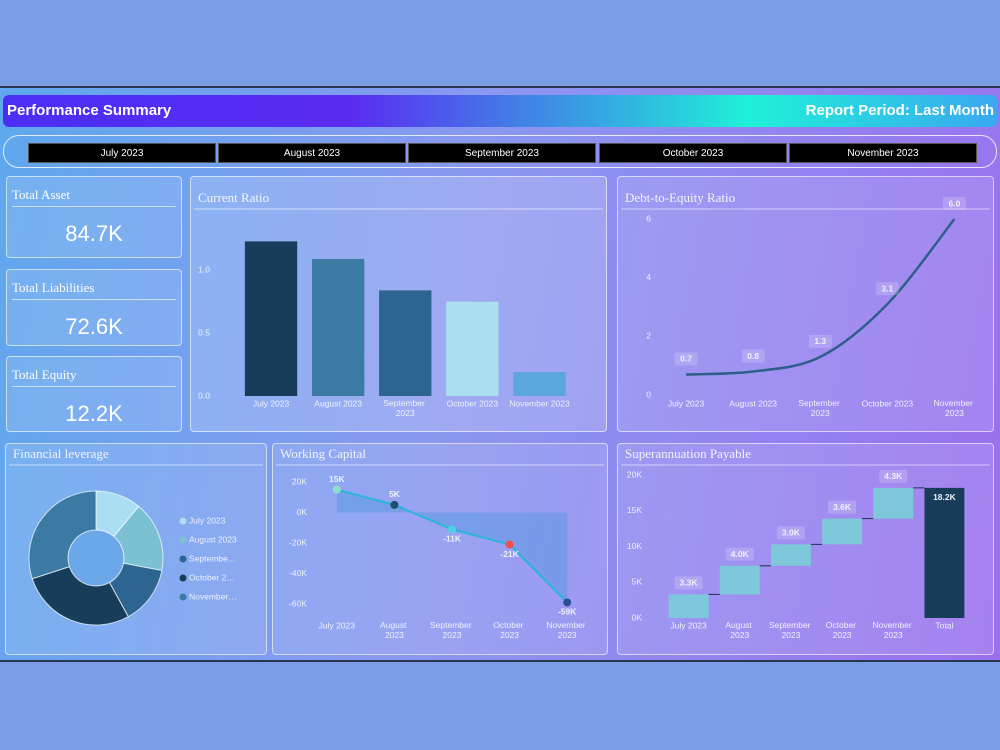  Describe the element at coordinates (80, 596) in the screenshot. I see `donut-slice` at that location.